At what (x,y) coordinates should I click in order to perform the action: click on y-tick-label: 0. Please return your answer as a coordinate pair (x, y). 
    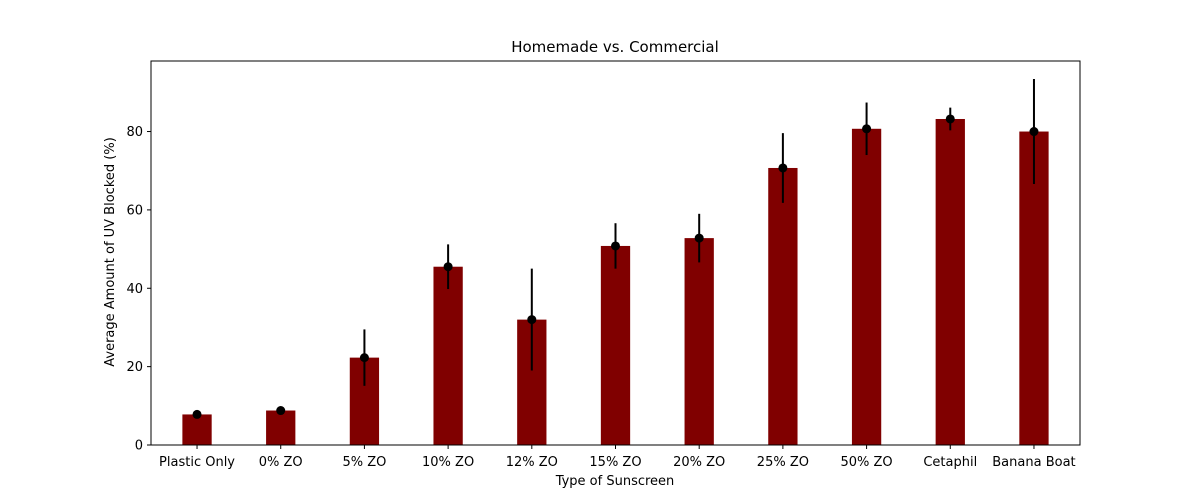
    Looking at the image, I should click on (139, 446).